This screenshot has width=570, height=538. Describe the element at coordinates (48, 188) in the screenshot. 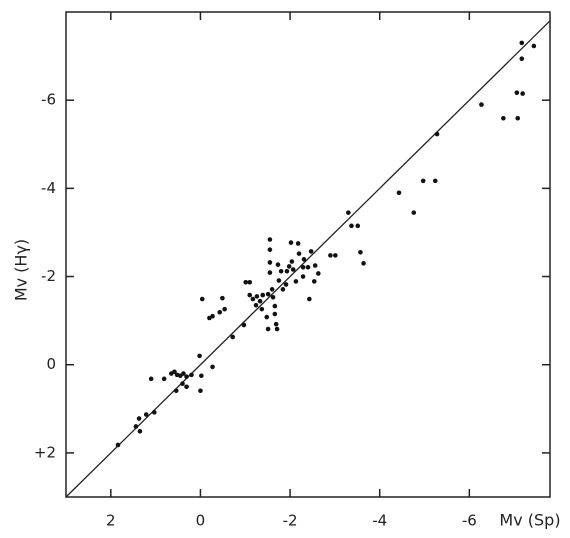

I see `y-tick-label: -4` at that location.